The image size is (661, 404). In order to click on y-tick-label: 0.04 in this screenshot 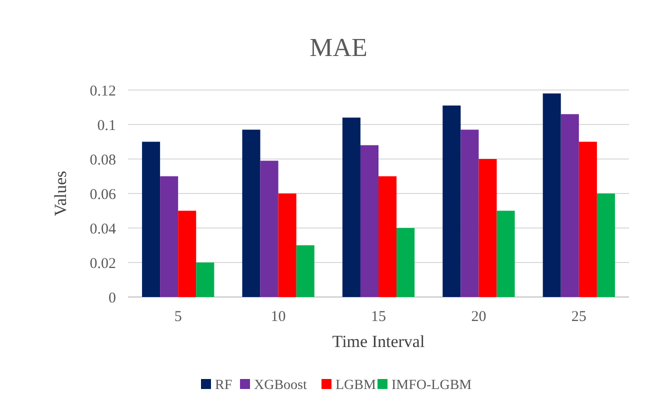, I will do `click(103, 229)`.